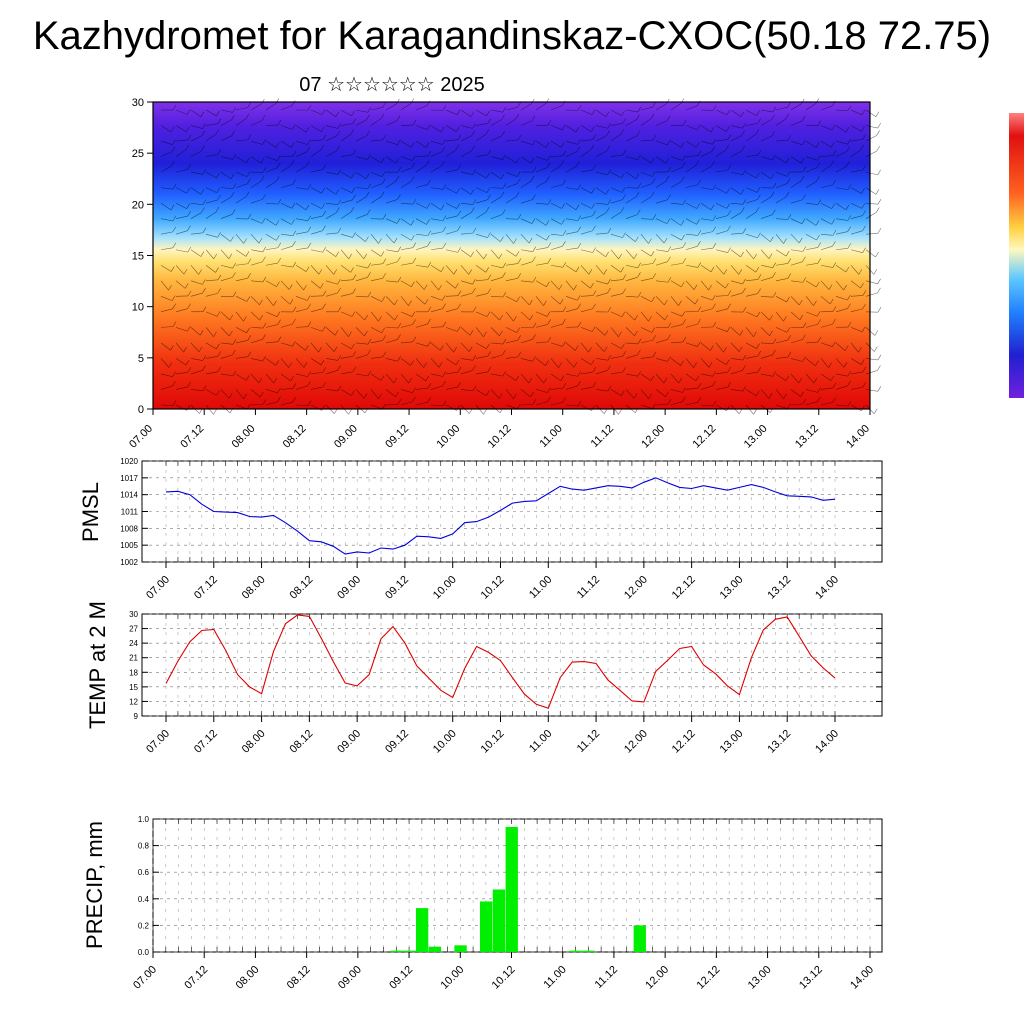 Image resolution: width=1024 pixels, height=1024 pixels. Describe the element at coordinates (684, 742) in the screenshot. I see `x-tick-label: 12.12` at that location.